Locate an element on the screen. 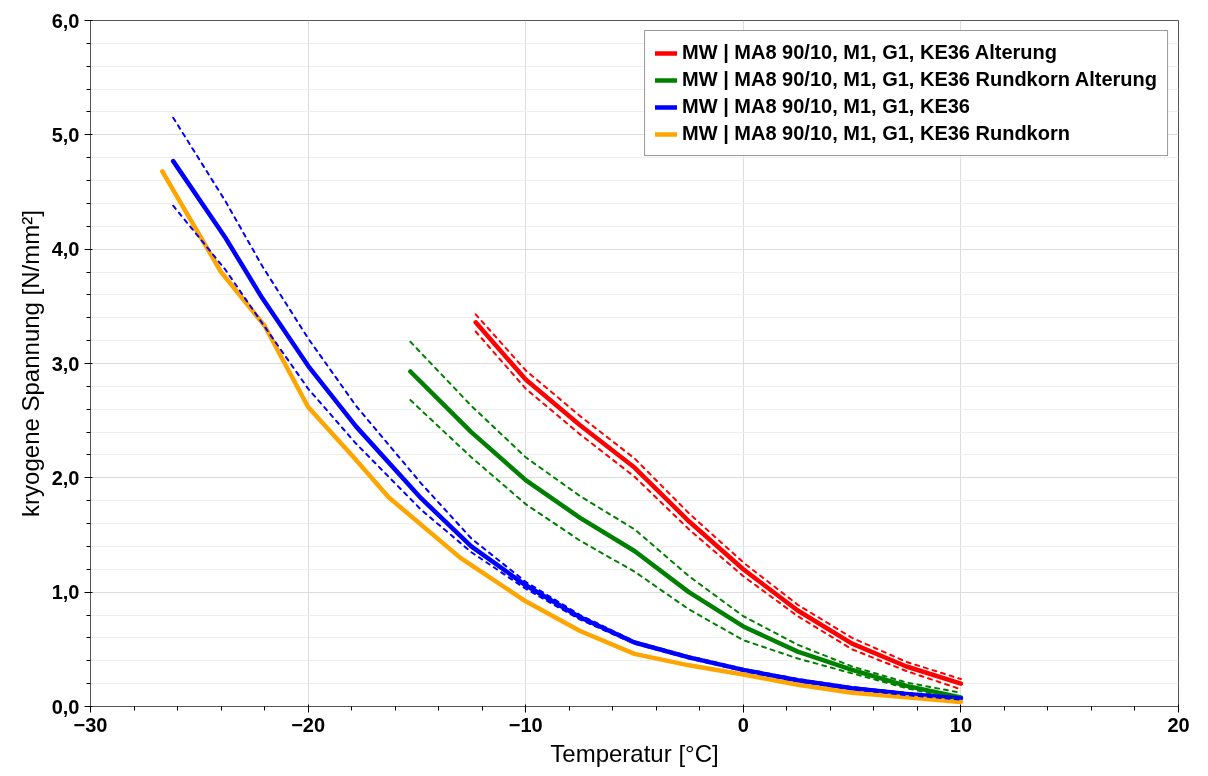 The width and height of the screenshot is (1208, 776). legend-label: MW | MA8 90/10, M1, G1, KE36 Alterung is located at coordinates (870, 52).